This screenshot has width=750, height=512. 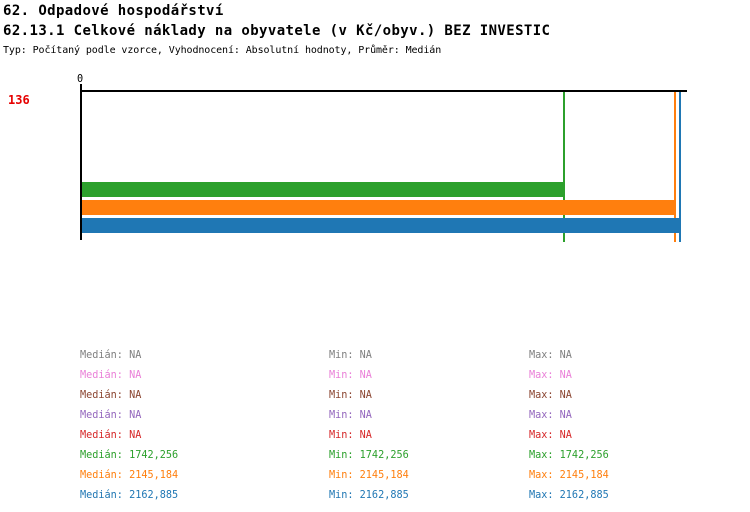 I want to click on x-axis-zero-tick: 0, so click(x=80, y=79).